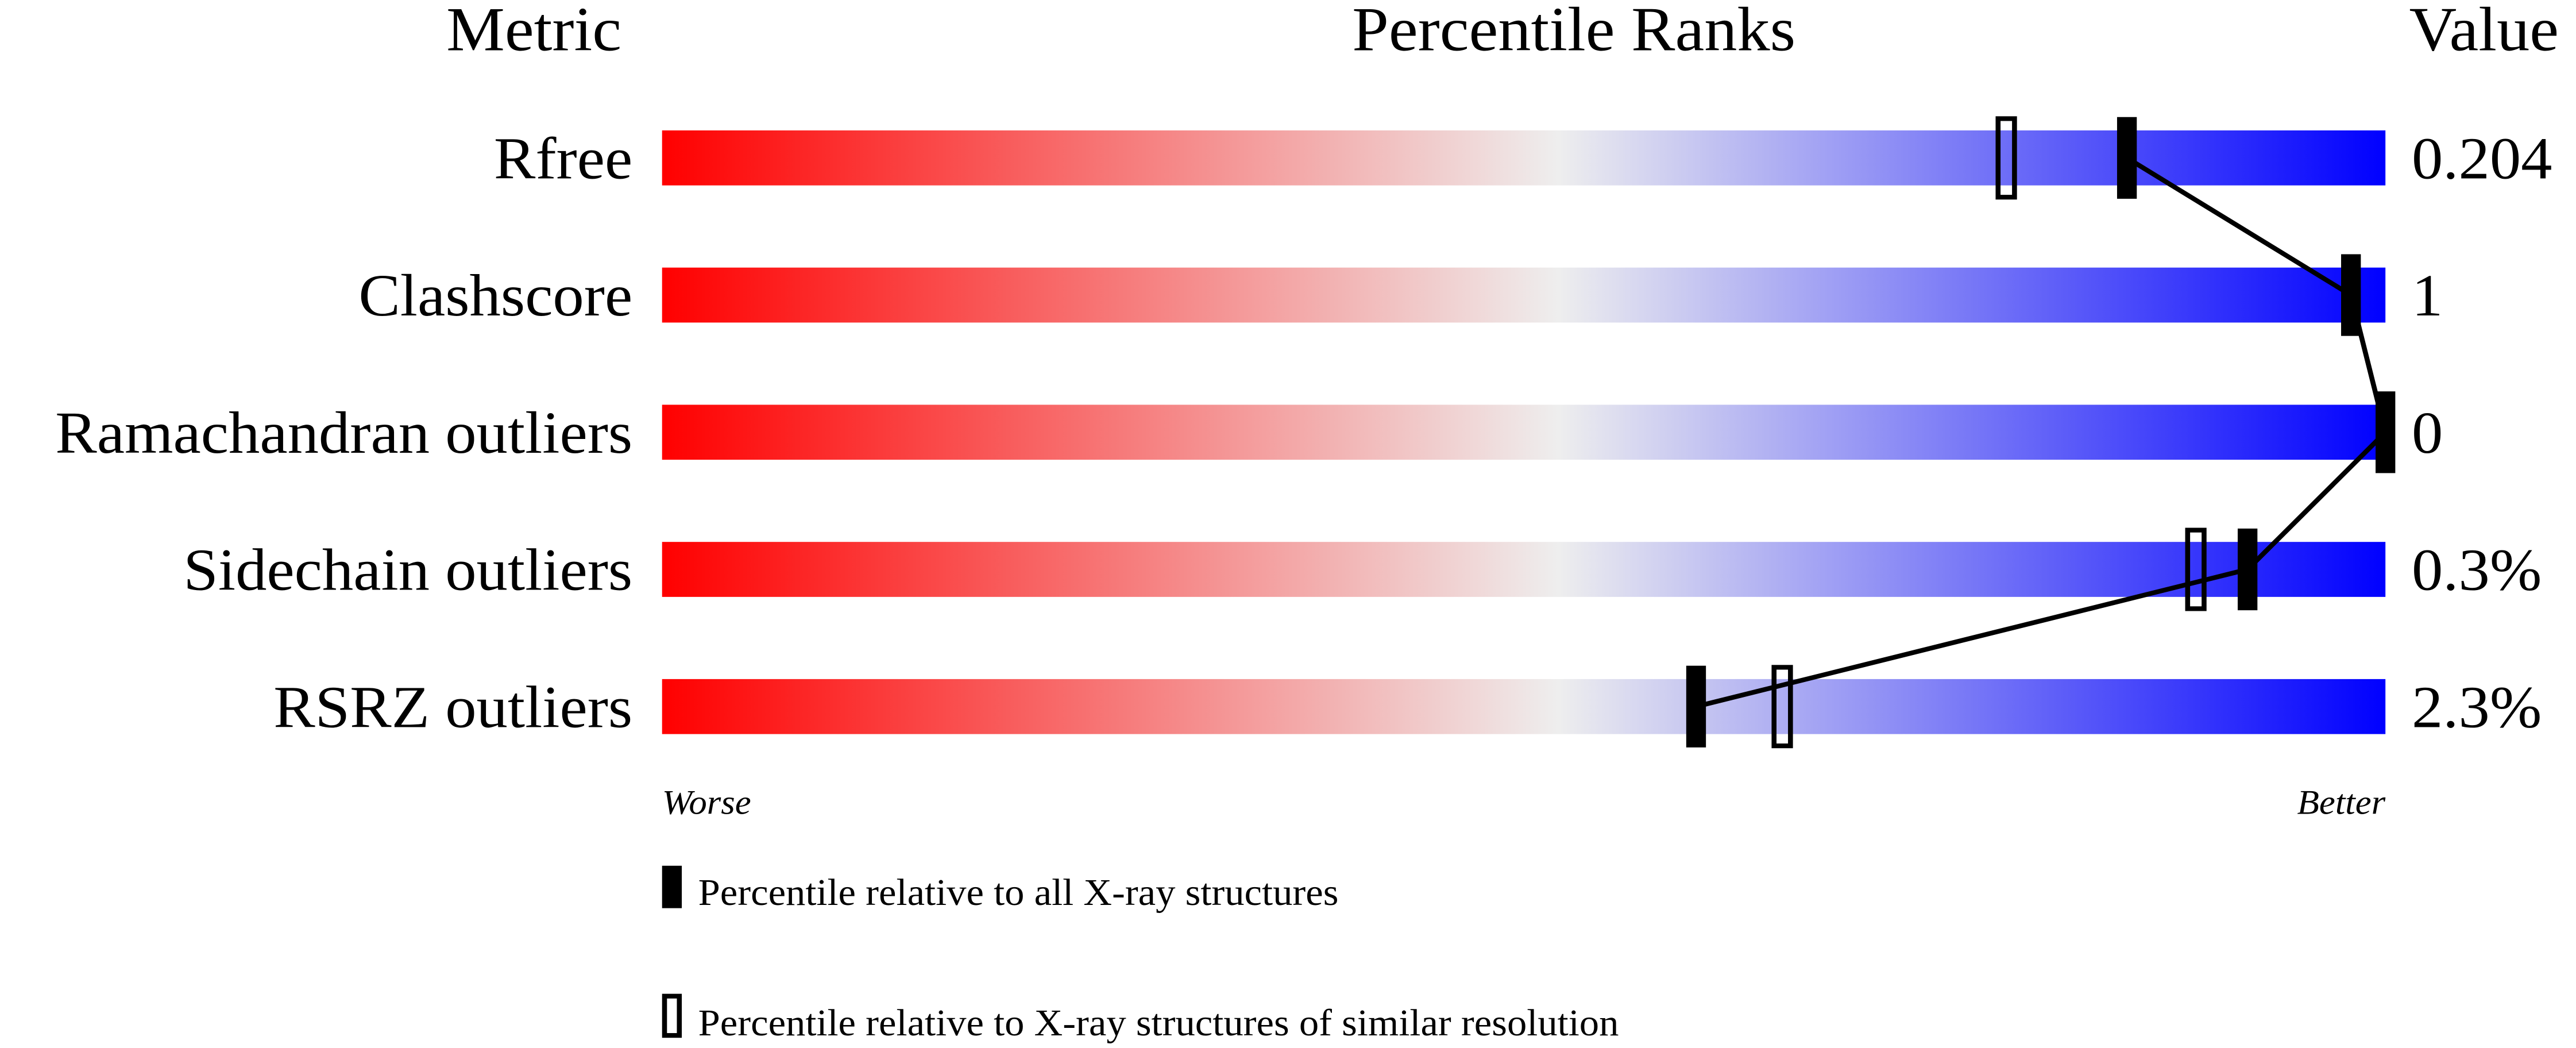 The height and width of the screenshot is (1048, 2576). Describe the element at coordinates (2386, 432) in the screenshot. I see `marker-all-ramachandran-outliers` at that location.